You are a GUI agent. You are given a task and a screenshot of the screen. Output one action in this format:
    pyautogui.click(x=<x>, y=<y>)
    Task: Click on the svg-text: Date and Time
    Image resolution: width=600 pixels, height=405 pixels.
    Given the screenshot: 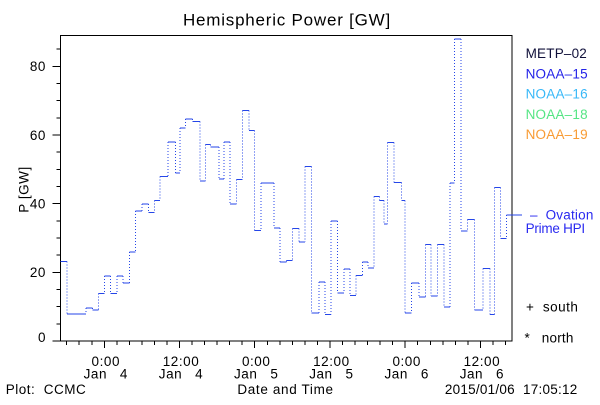 What is the action you would take?
    pyautogui.click(x=285, y=389)
    